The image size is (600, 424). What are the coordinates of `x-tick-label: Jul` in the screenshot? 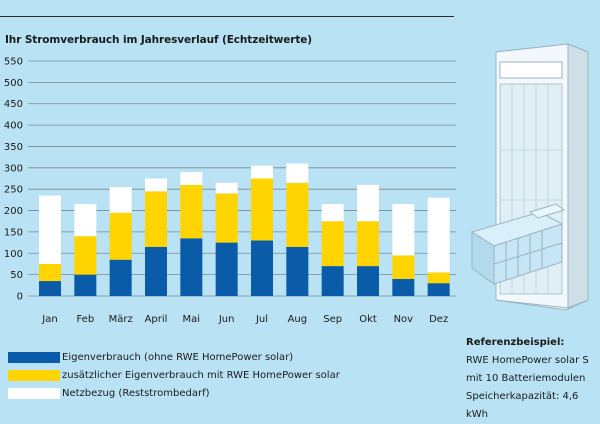 It's located at (261, 319).